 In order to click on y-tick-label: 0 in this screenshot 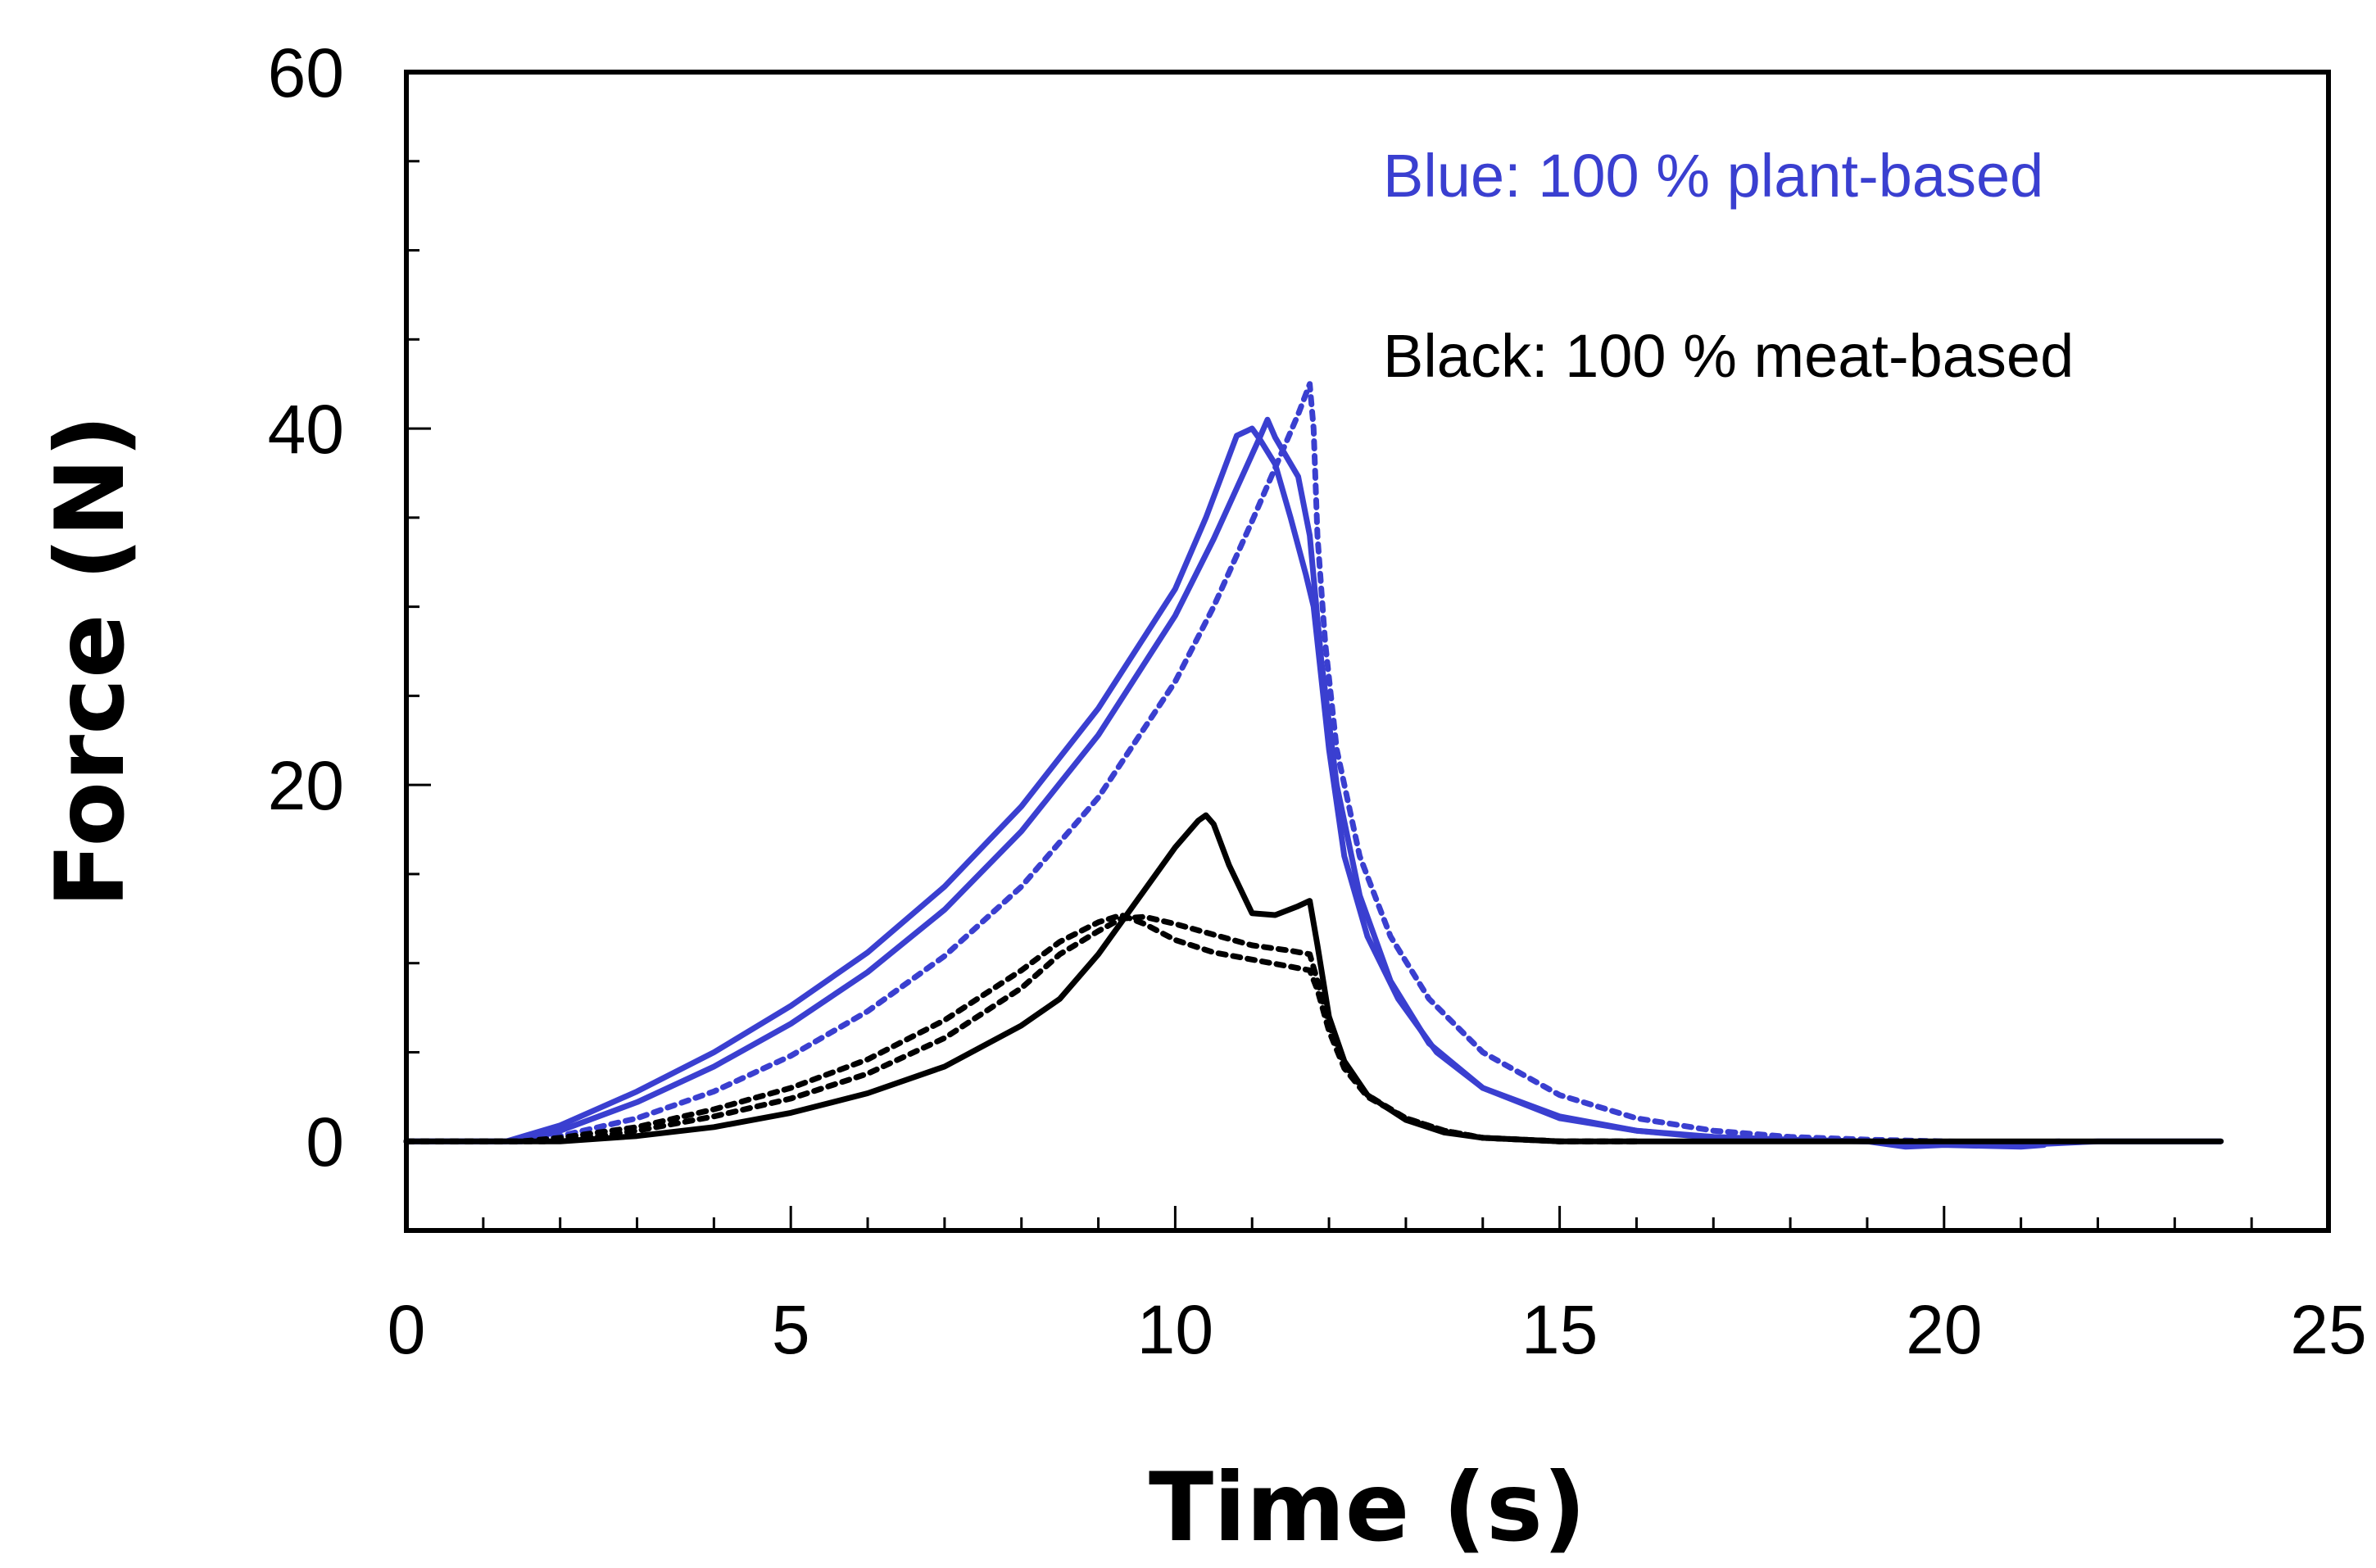, I will do `click(325, 1142)`.